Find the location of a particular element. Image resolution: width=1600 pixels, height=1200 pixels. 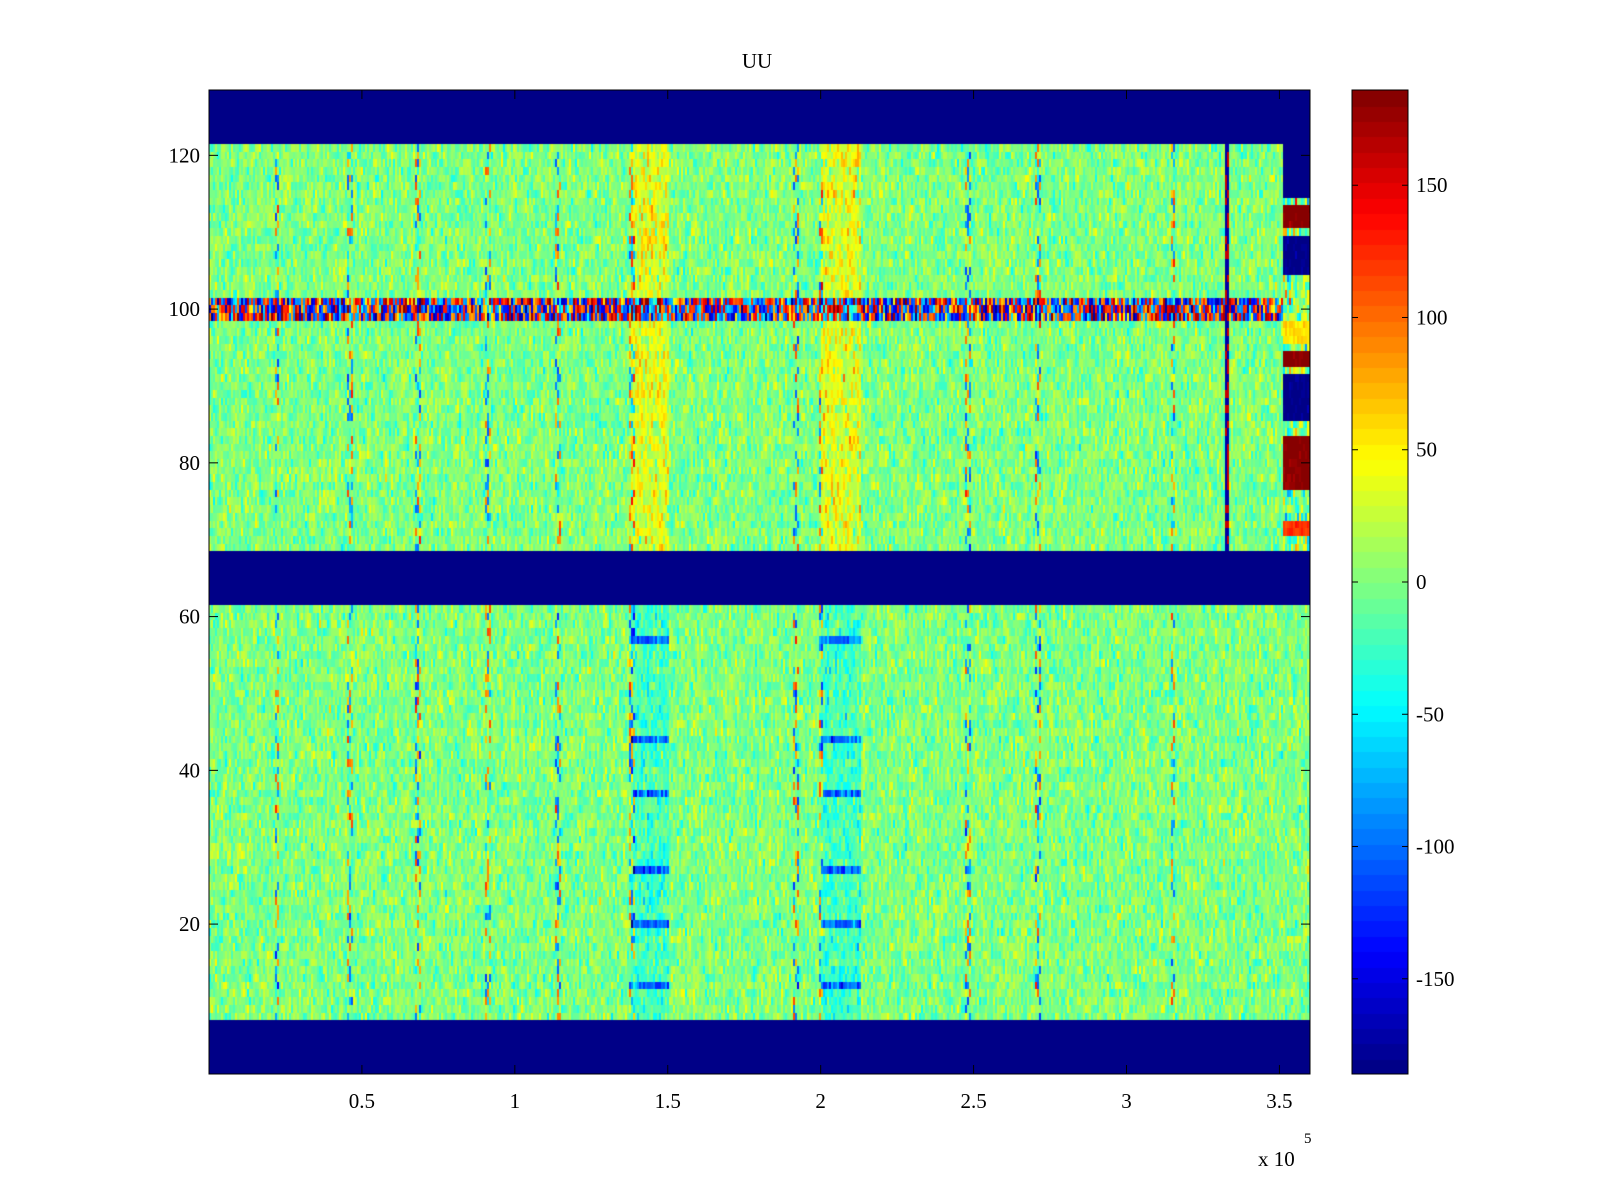

colorbar-tick-label: 150 is located at coordinates (1432, 185).